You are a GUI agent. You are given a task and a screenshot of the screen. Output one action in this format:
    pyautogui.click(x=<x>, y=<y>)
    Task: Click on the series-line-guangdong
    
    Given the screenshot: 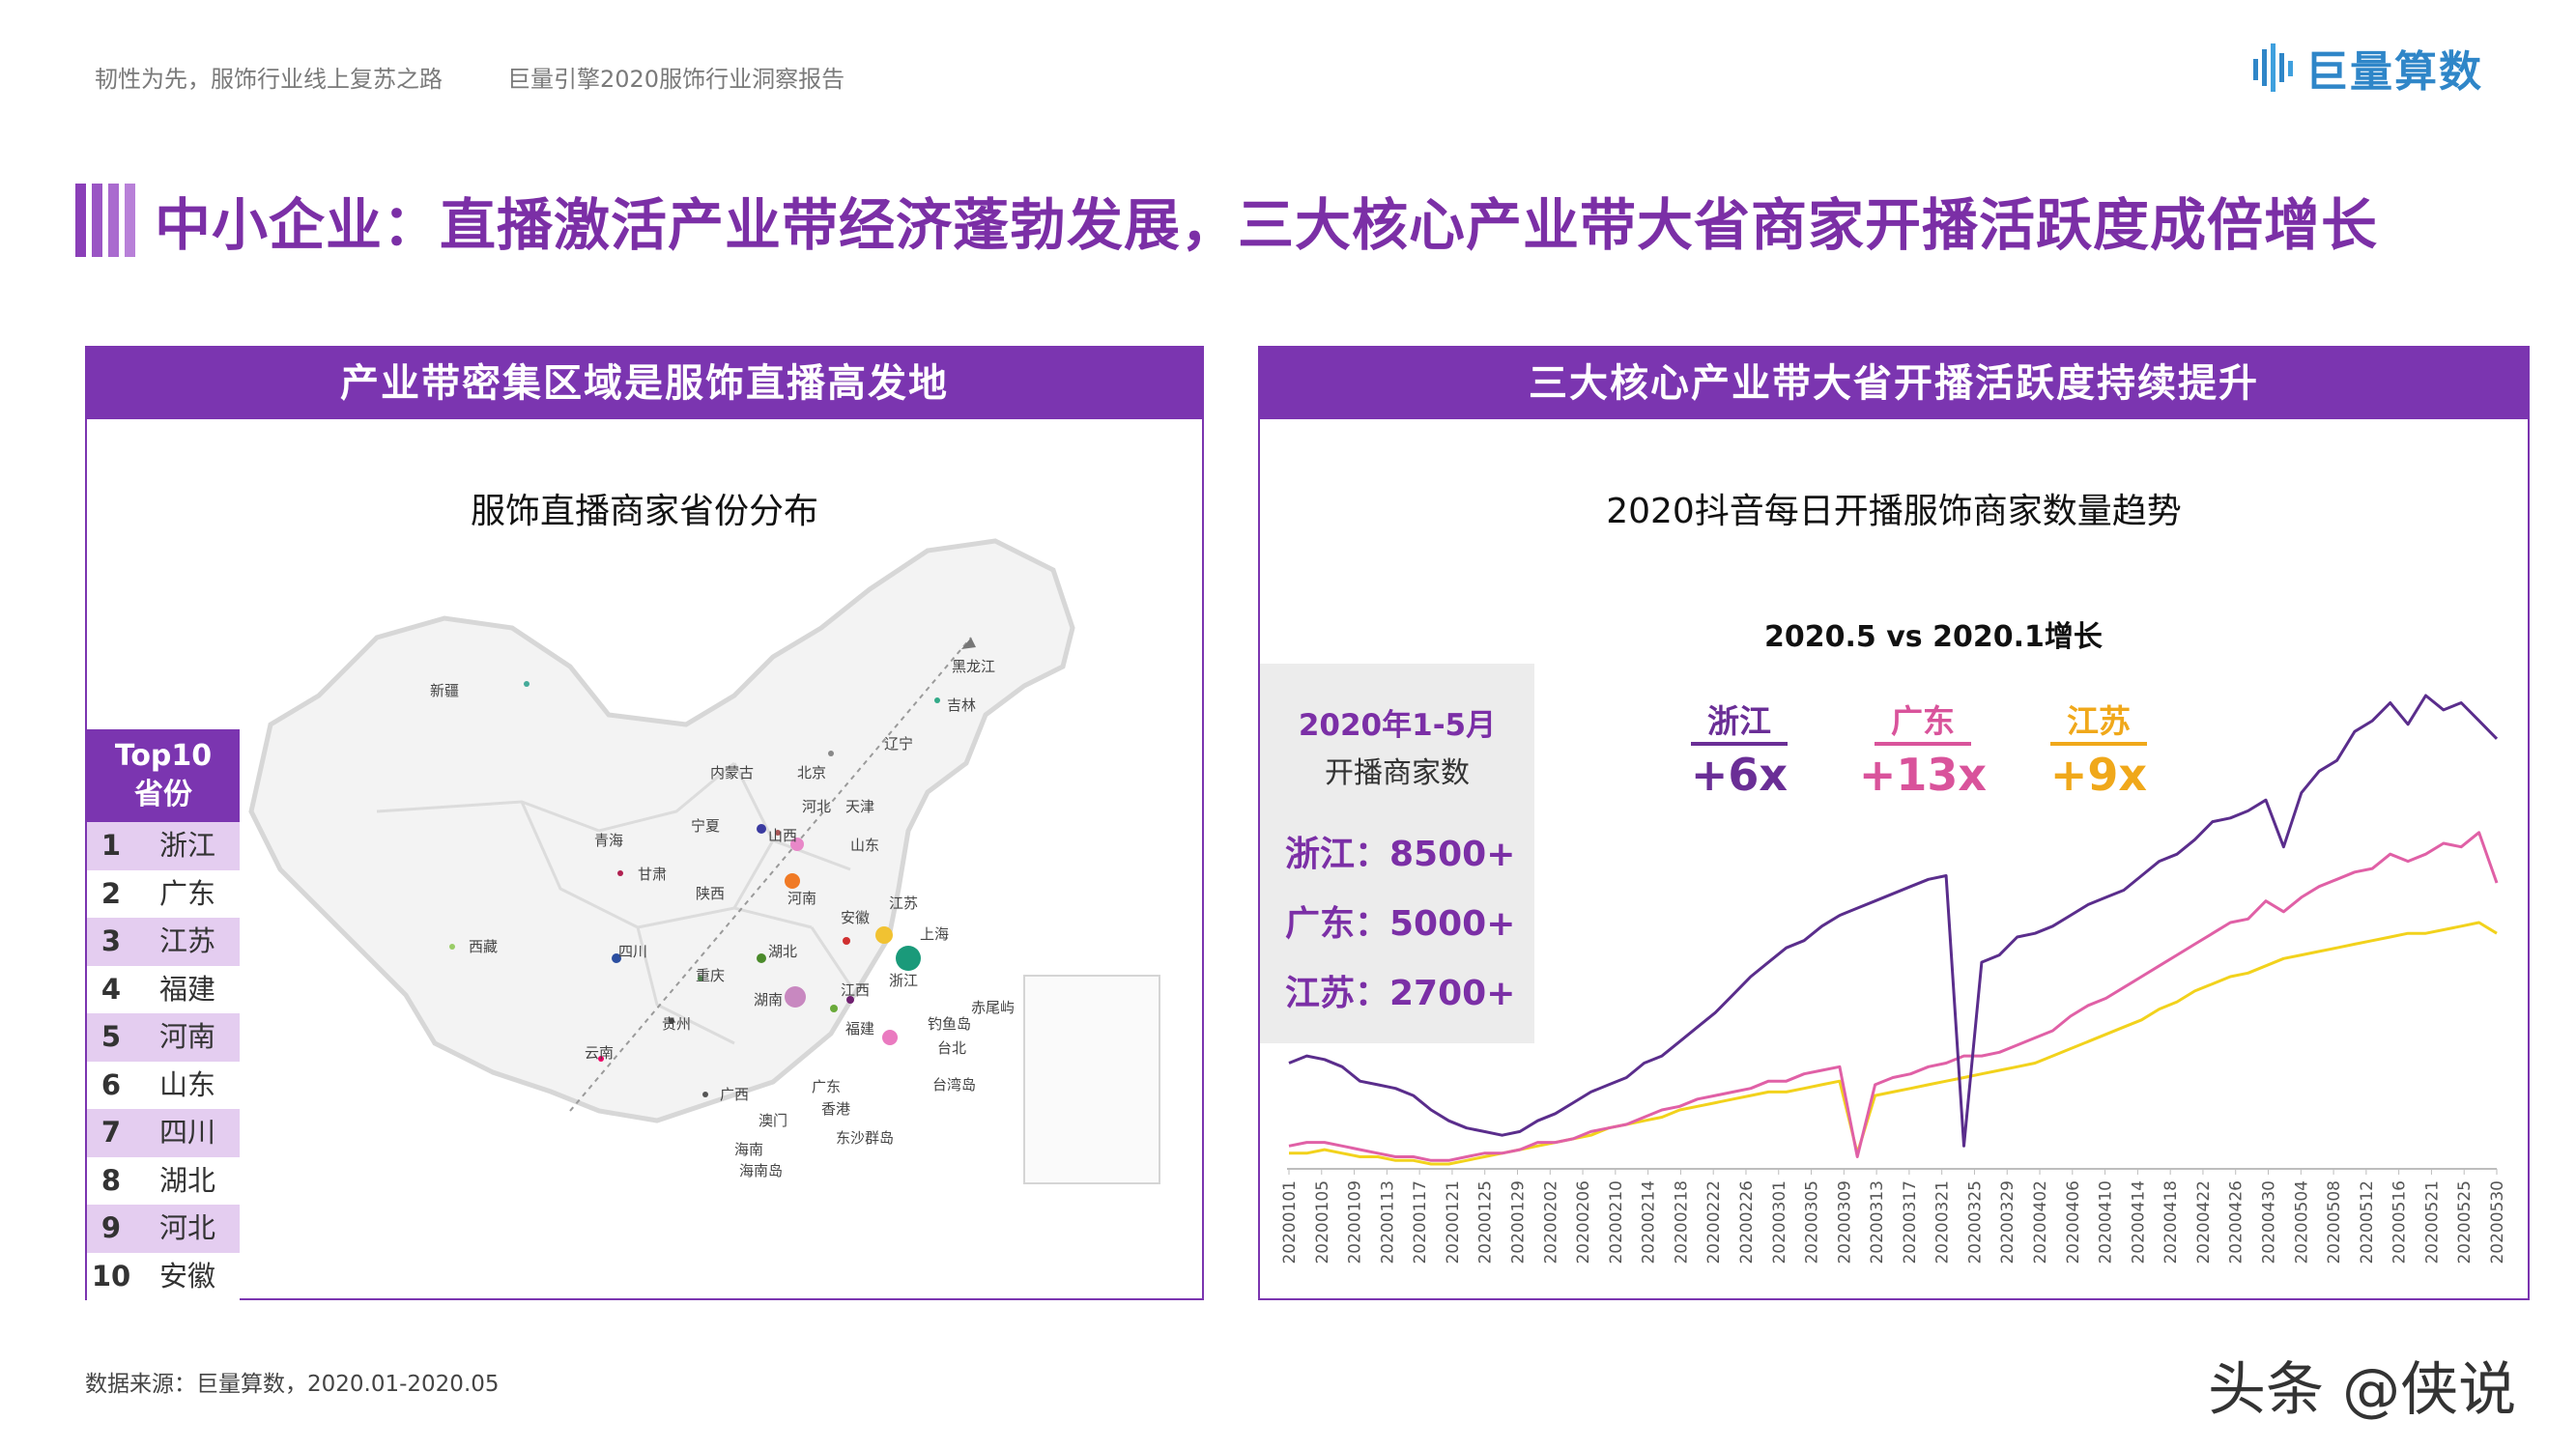 What is the action you would take?
    pyautogui.click(x=1894, y=996)
    